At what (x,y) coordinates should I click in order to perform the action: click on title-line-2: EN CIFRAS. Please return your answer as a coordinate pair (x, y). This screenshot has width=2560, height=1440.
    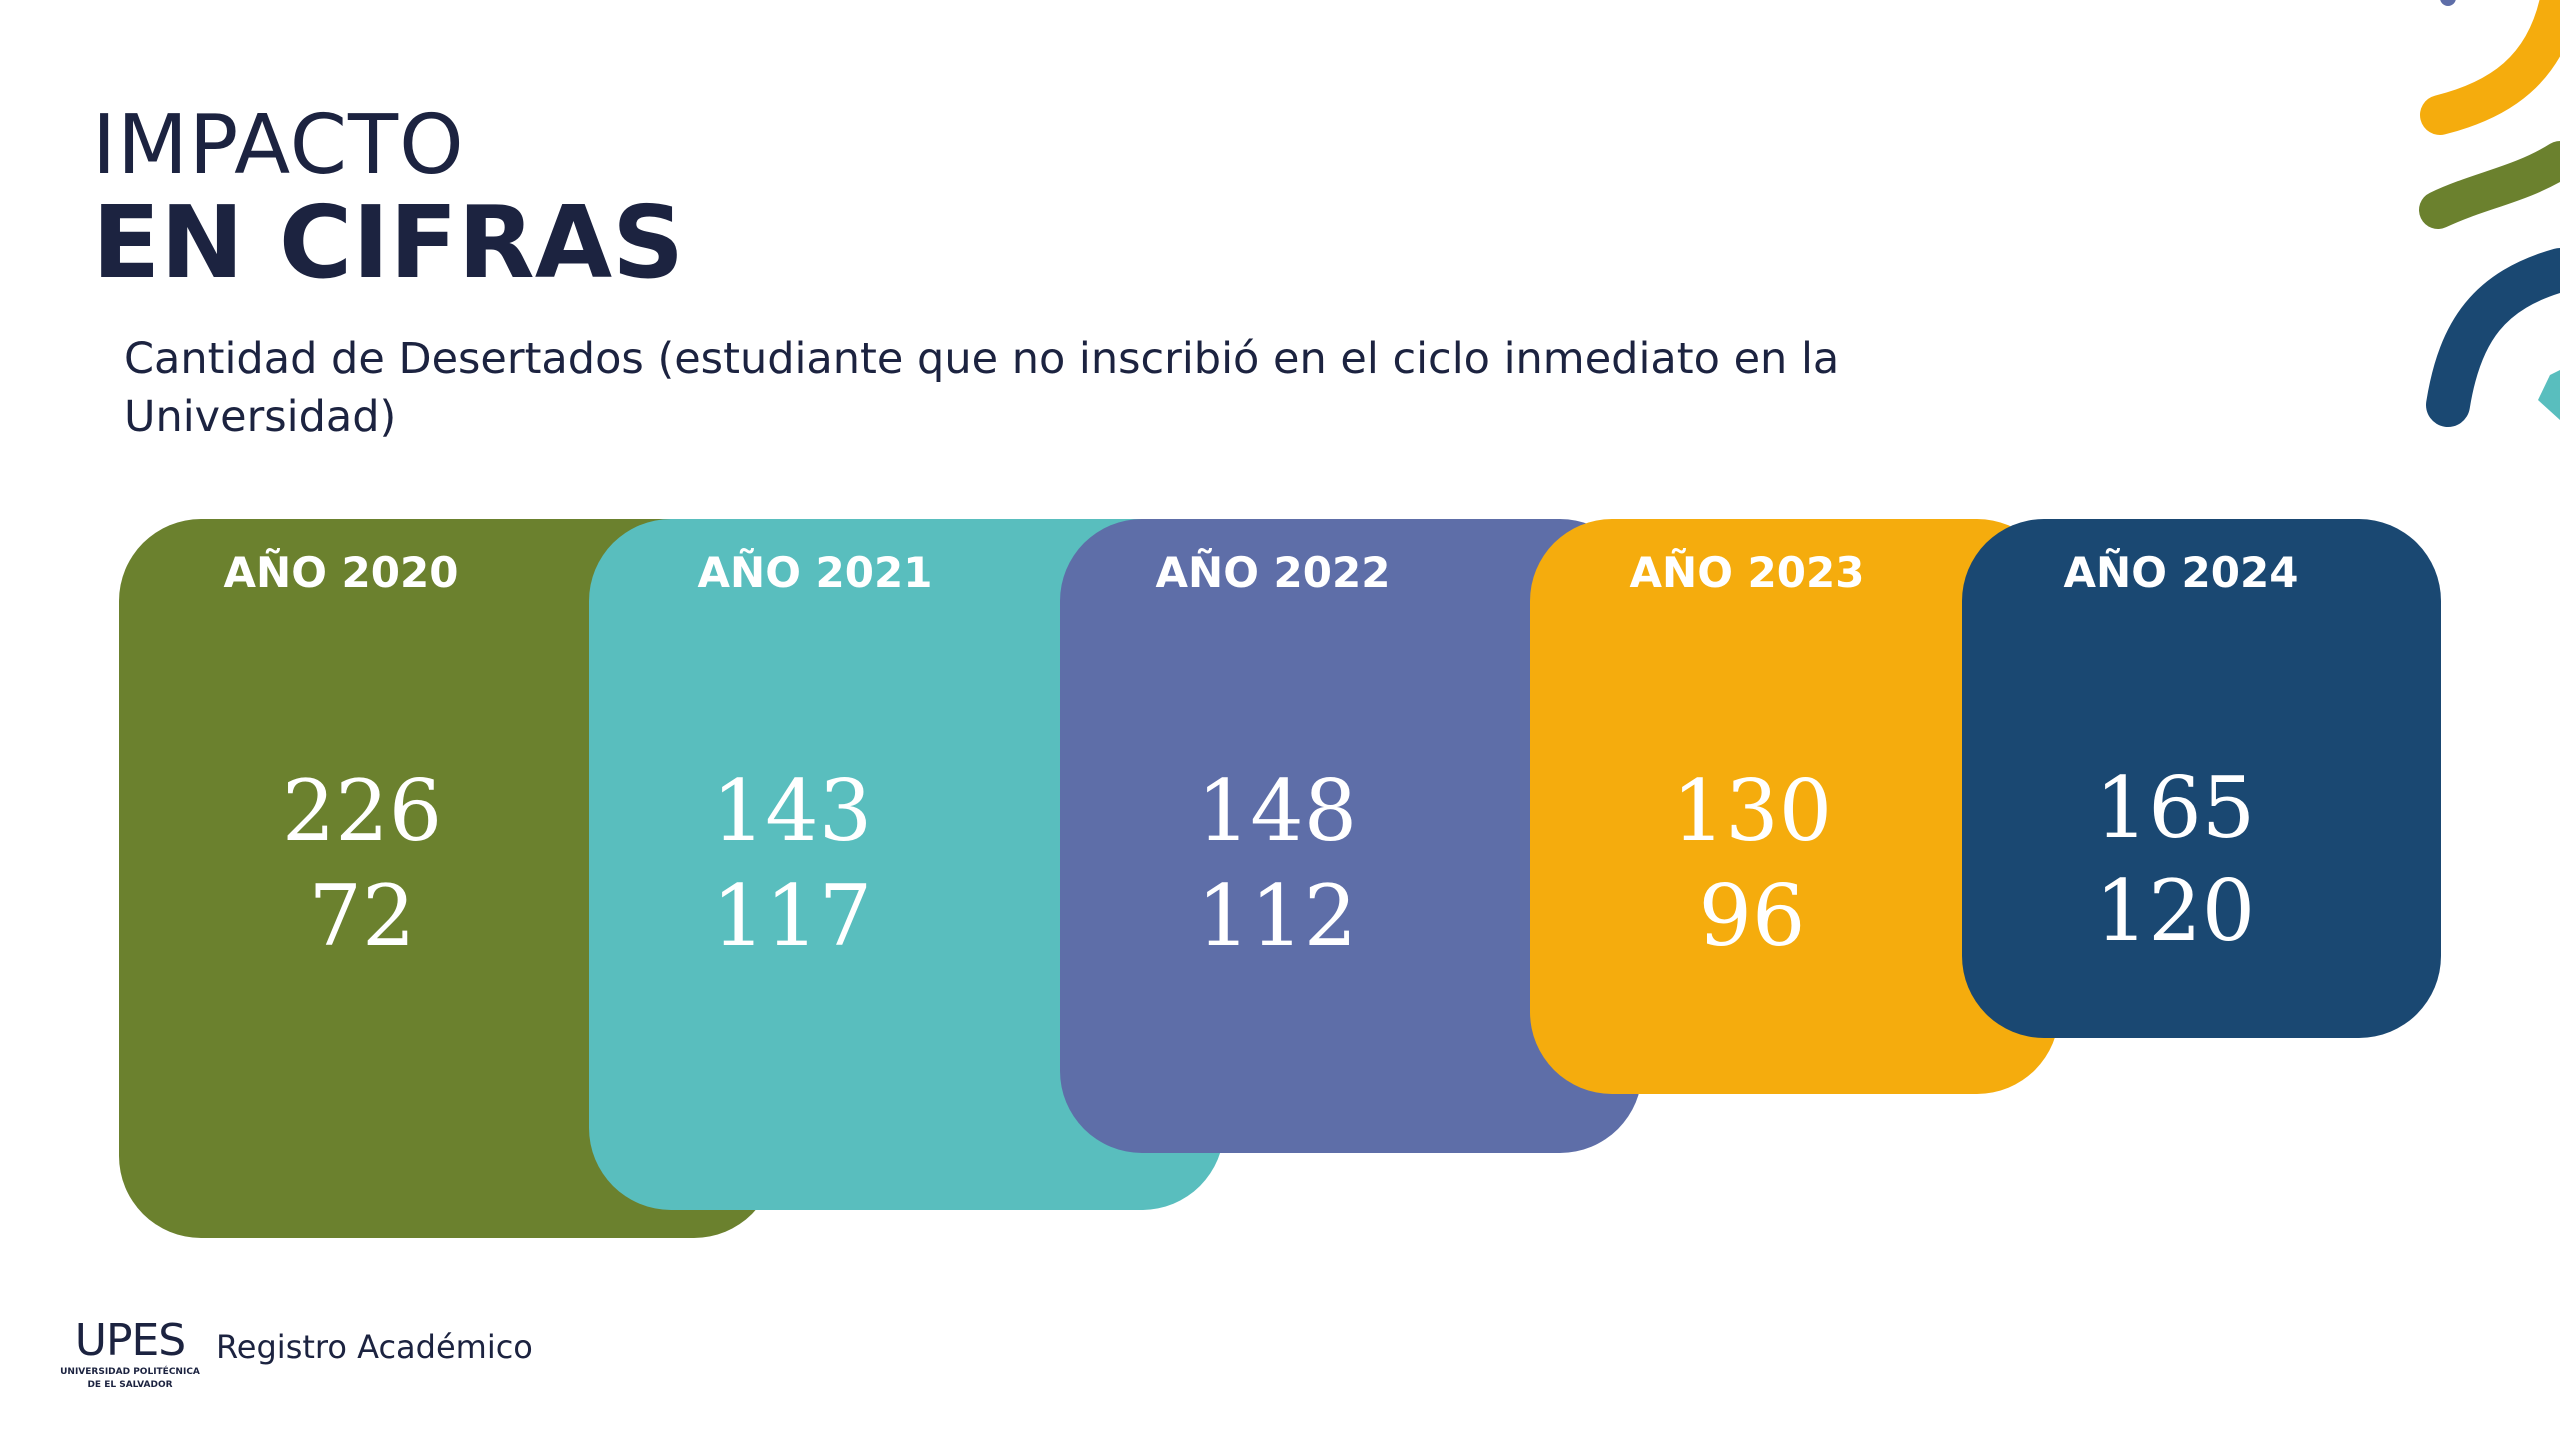
    Looking at the image, I should click on (388, 242).